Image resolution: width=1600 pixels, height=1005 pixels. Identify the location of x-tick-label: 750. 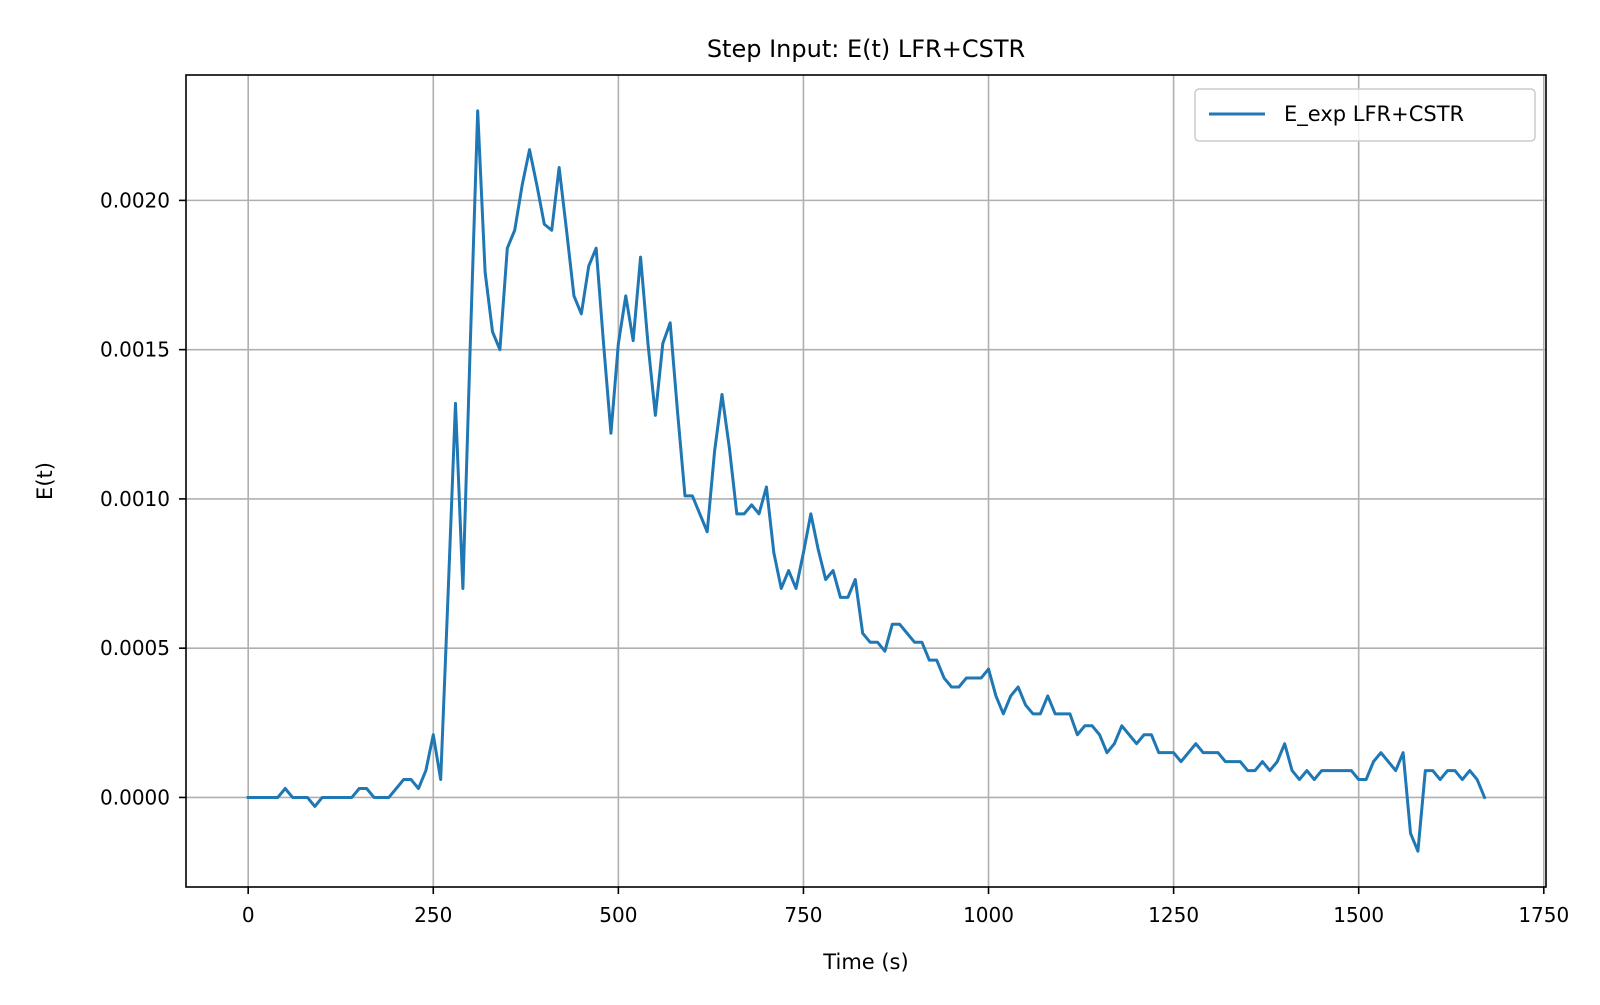
(803, 915).